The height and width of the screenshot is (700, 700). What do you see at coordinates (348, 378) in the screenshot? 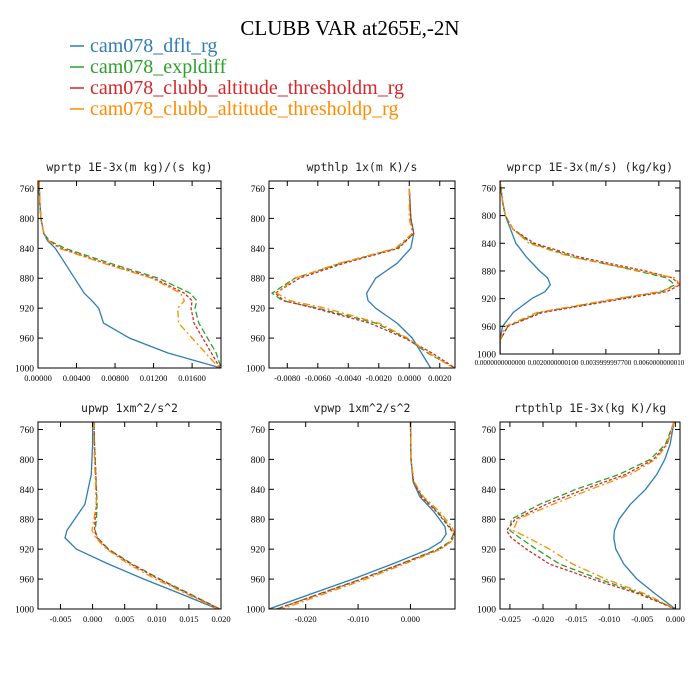
I see `x-tick-label: -0.0040` at bounding box center [348, 378].